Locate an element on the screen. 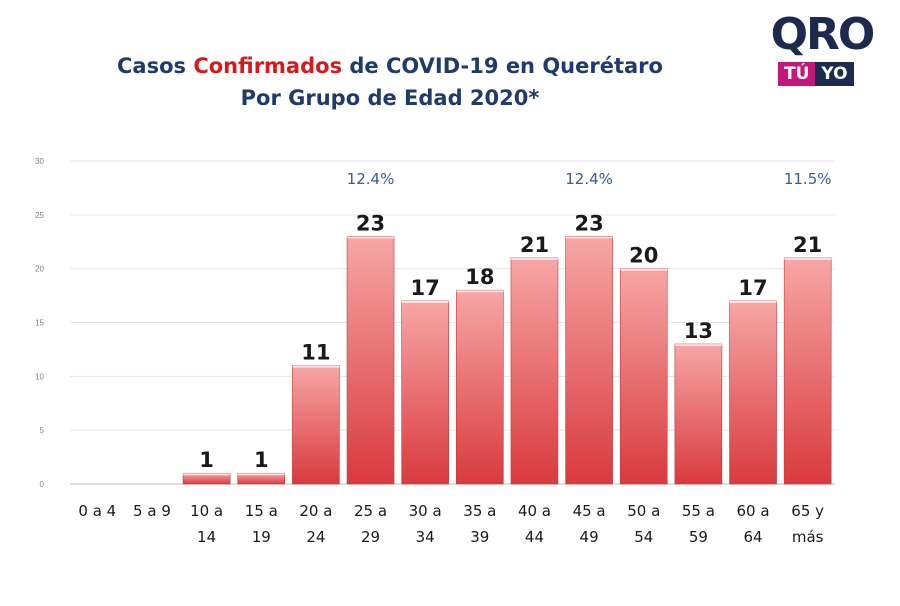 The image size is (900, 606). title-prefix: Casos is located at coordinates (155, 66).